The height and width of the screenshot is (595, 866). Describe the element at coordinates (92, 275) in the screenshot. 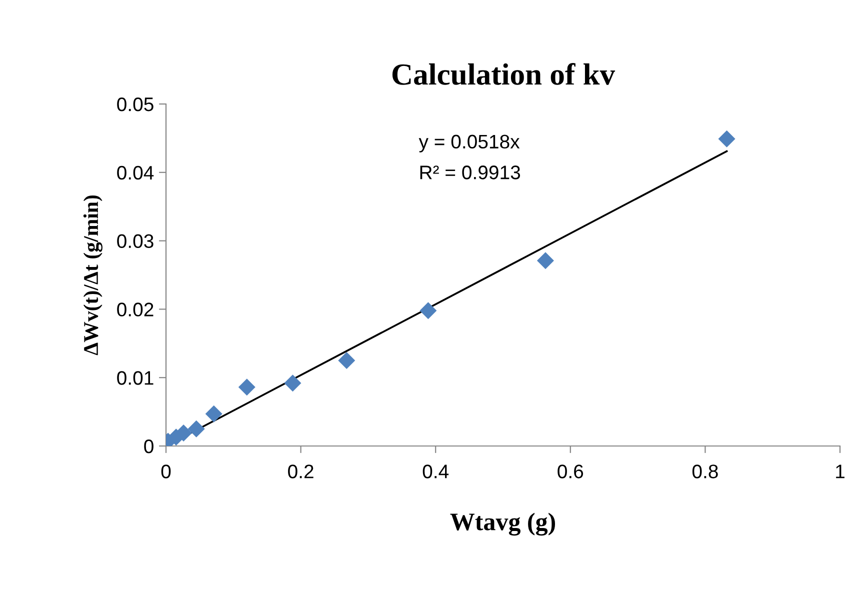

I see `y-axis-title: ΔWv(t)/Δt (g/min)` at that location.